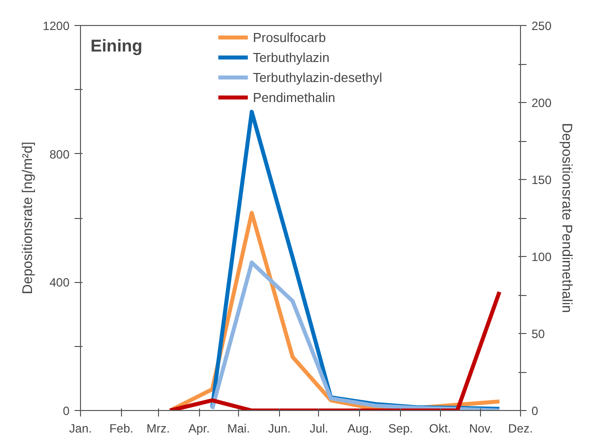 This screenshot has width=607, height=443. I want to click on x-tick-label: Feb., so click(121, 429).